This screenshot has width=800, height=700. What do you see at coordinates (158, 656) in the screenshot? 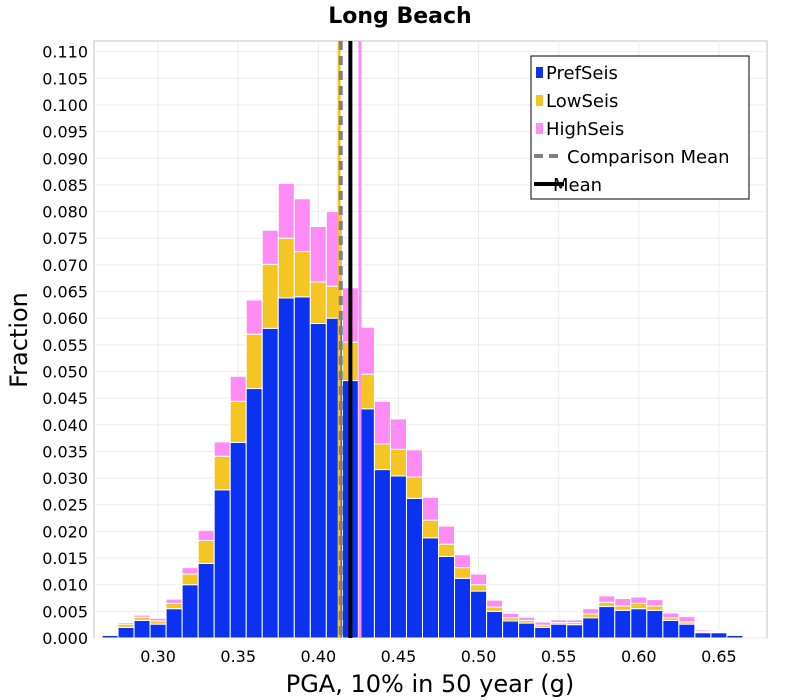
I see `x-tick-label: 0.30` at bounding box center [158, 656].